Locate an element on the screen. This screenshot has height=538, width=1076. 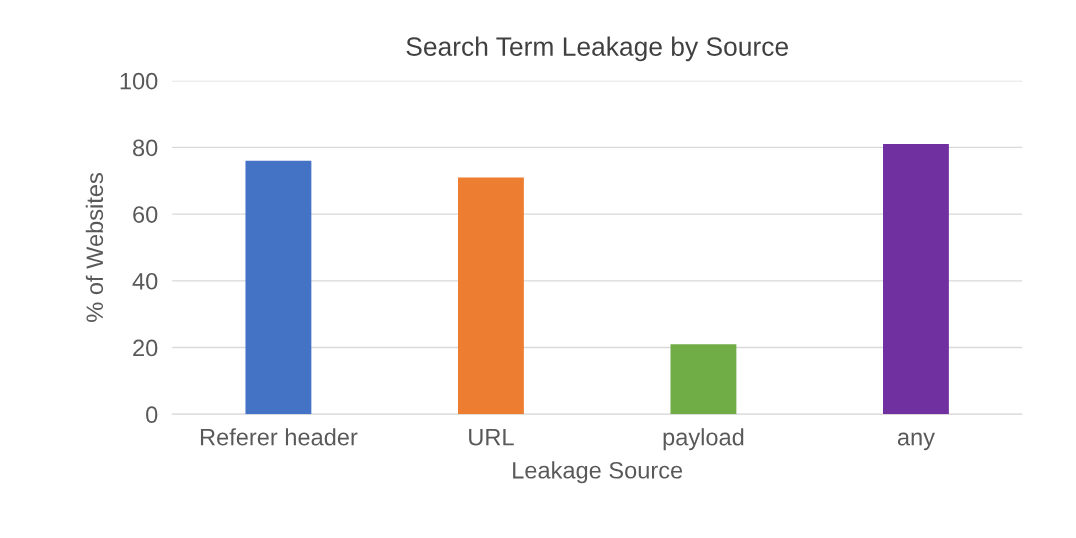
y-tick-label: 20 is located at coordinates (145, 348).